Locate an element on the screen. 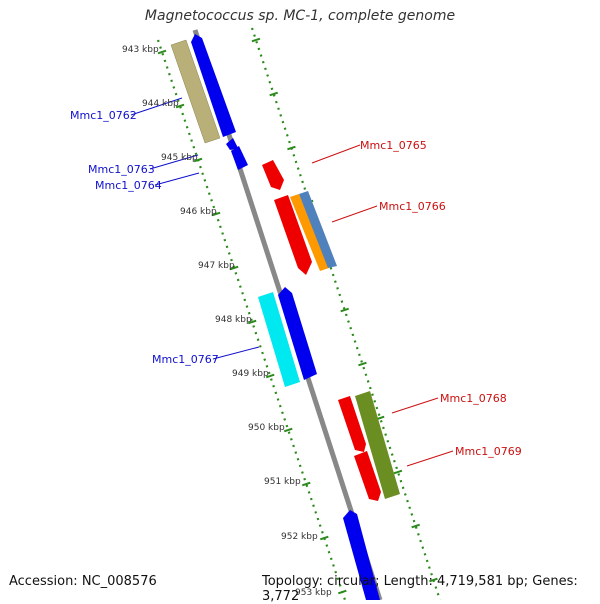 The image size is (600, 604). tick-label-944: 944 kbp is located at coordinates (160, 104).